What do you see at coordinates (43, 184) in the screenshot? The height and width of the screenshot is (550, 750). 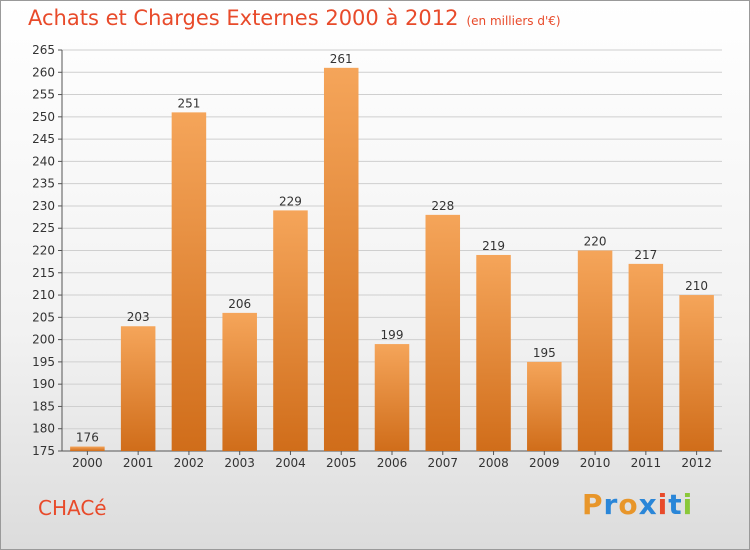 I see `y-tick-label: 235` at bounding box center [43, 184].